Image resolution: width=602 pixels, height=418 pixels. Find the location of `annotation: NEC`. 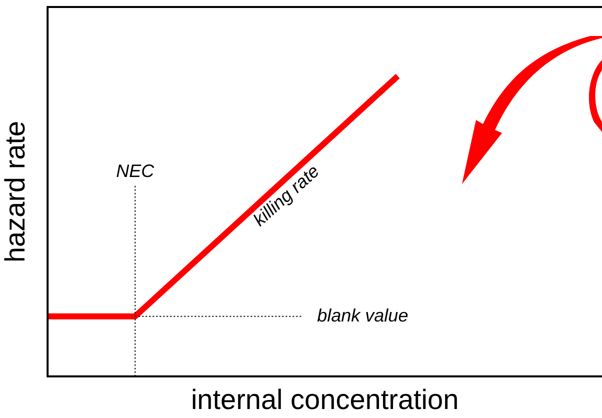

annotation: NEC is located at coordinates (136, 171).